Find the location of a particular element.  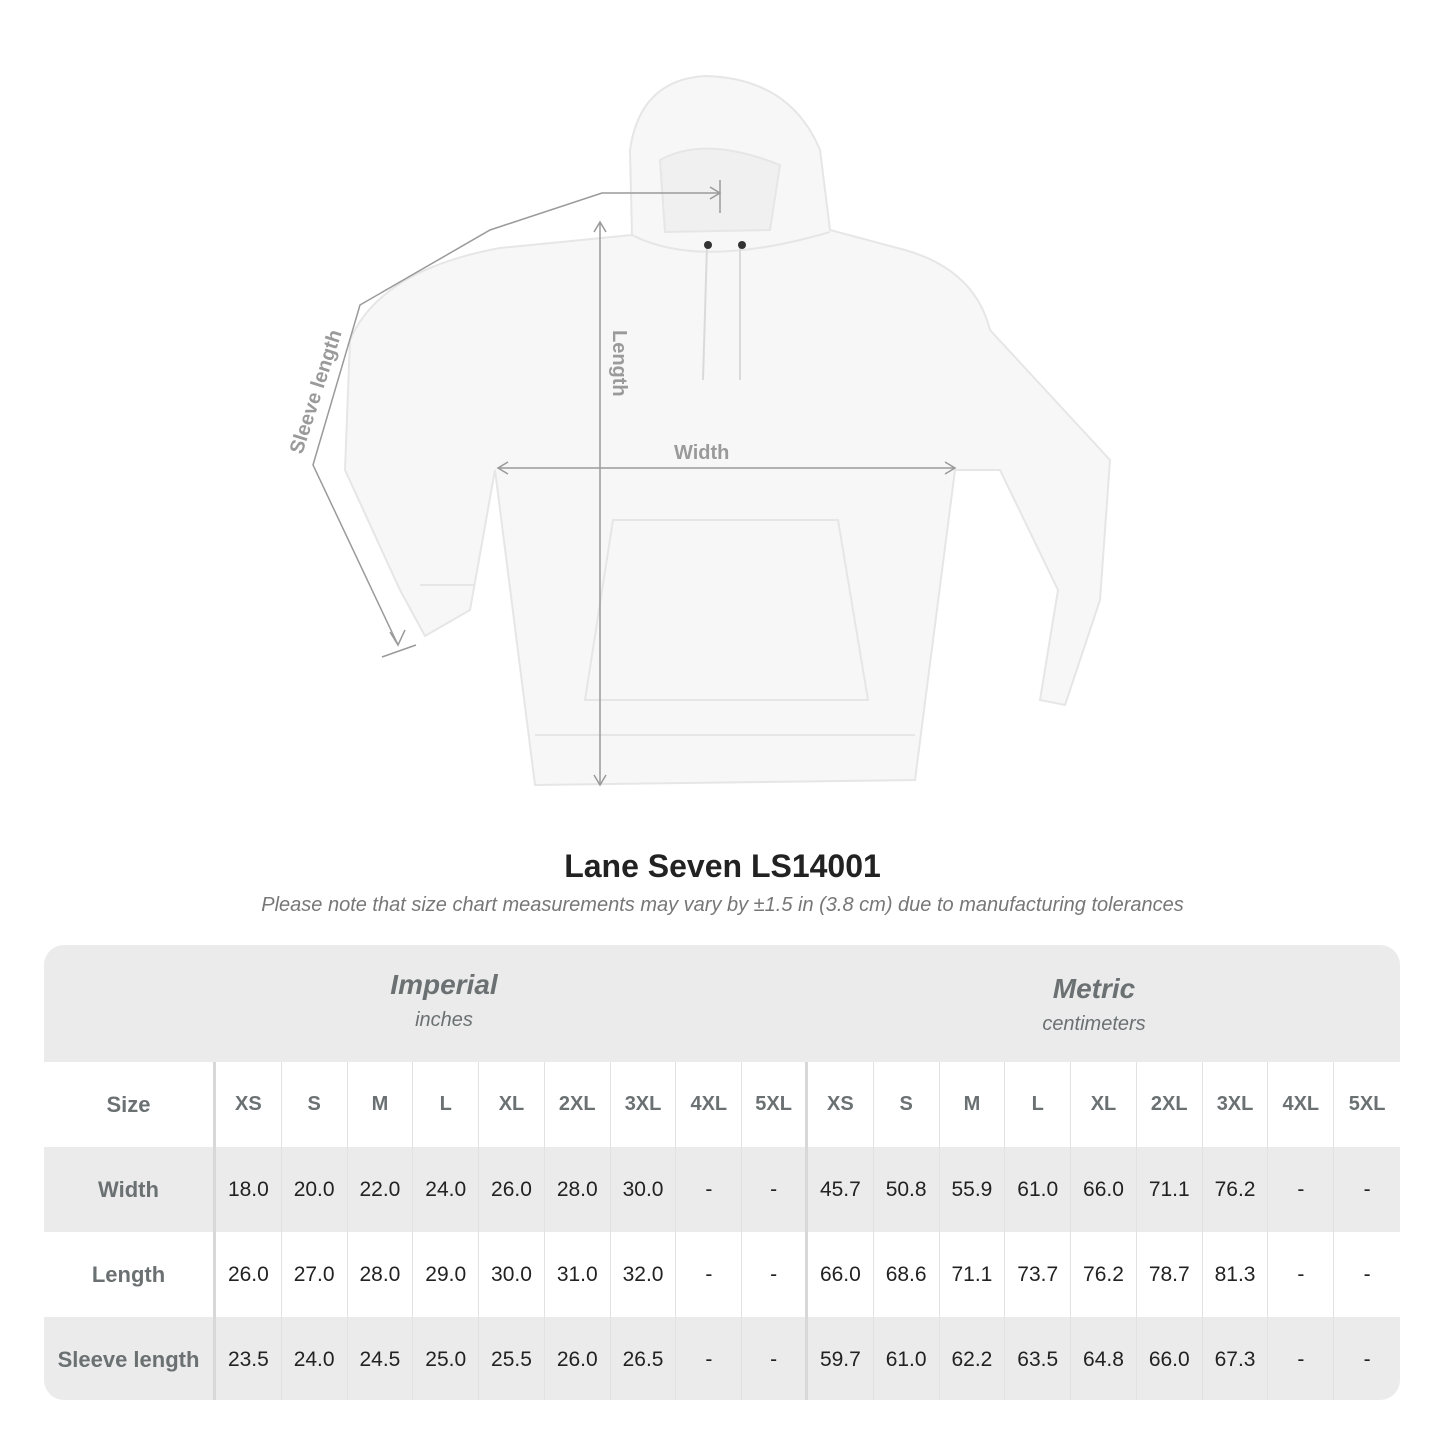

metric-unit: centimeters is located at coordinates (1094, 1024).